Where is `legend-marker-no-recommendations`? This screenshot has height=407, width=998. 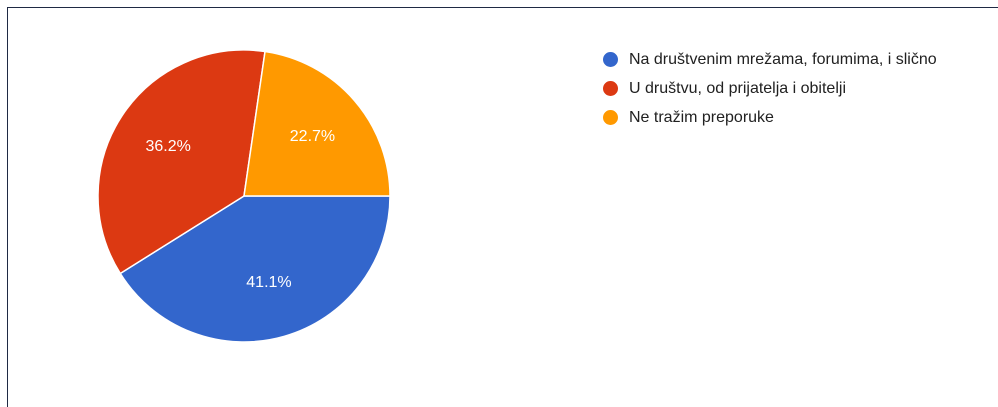 legend-marker-no-recommendations is located at coordinates (610, 117).